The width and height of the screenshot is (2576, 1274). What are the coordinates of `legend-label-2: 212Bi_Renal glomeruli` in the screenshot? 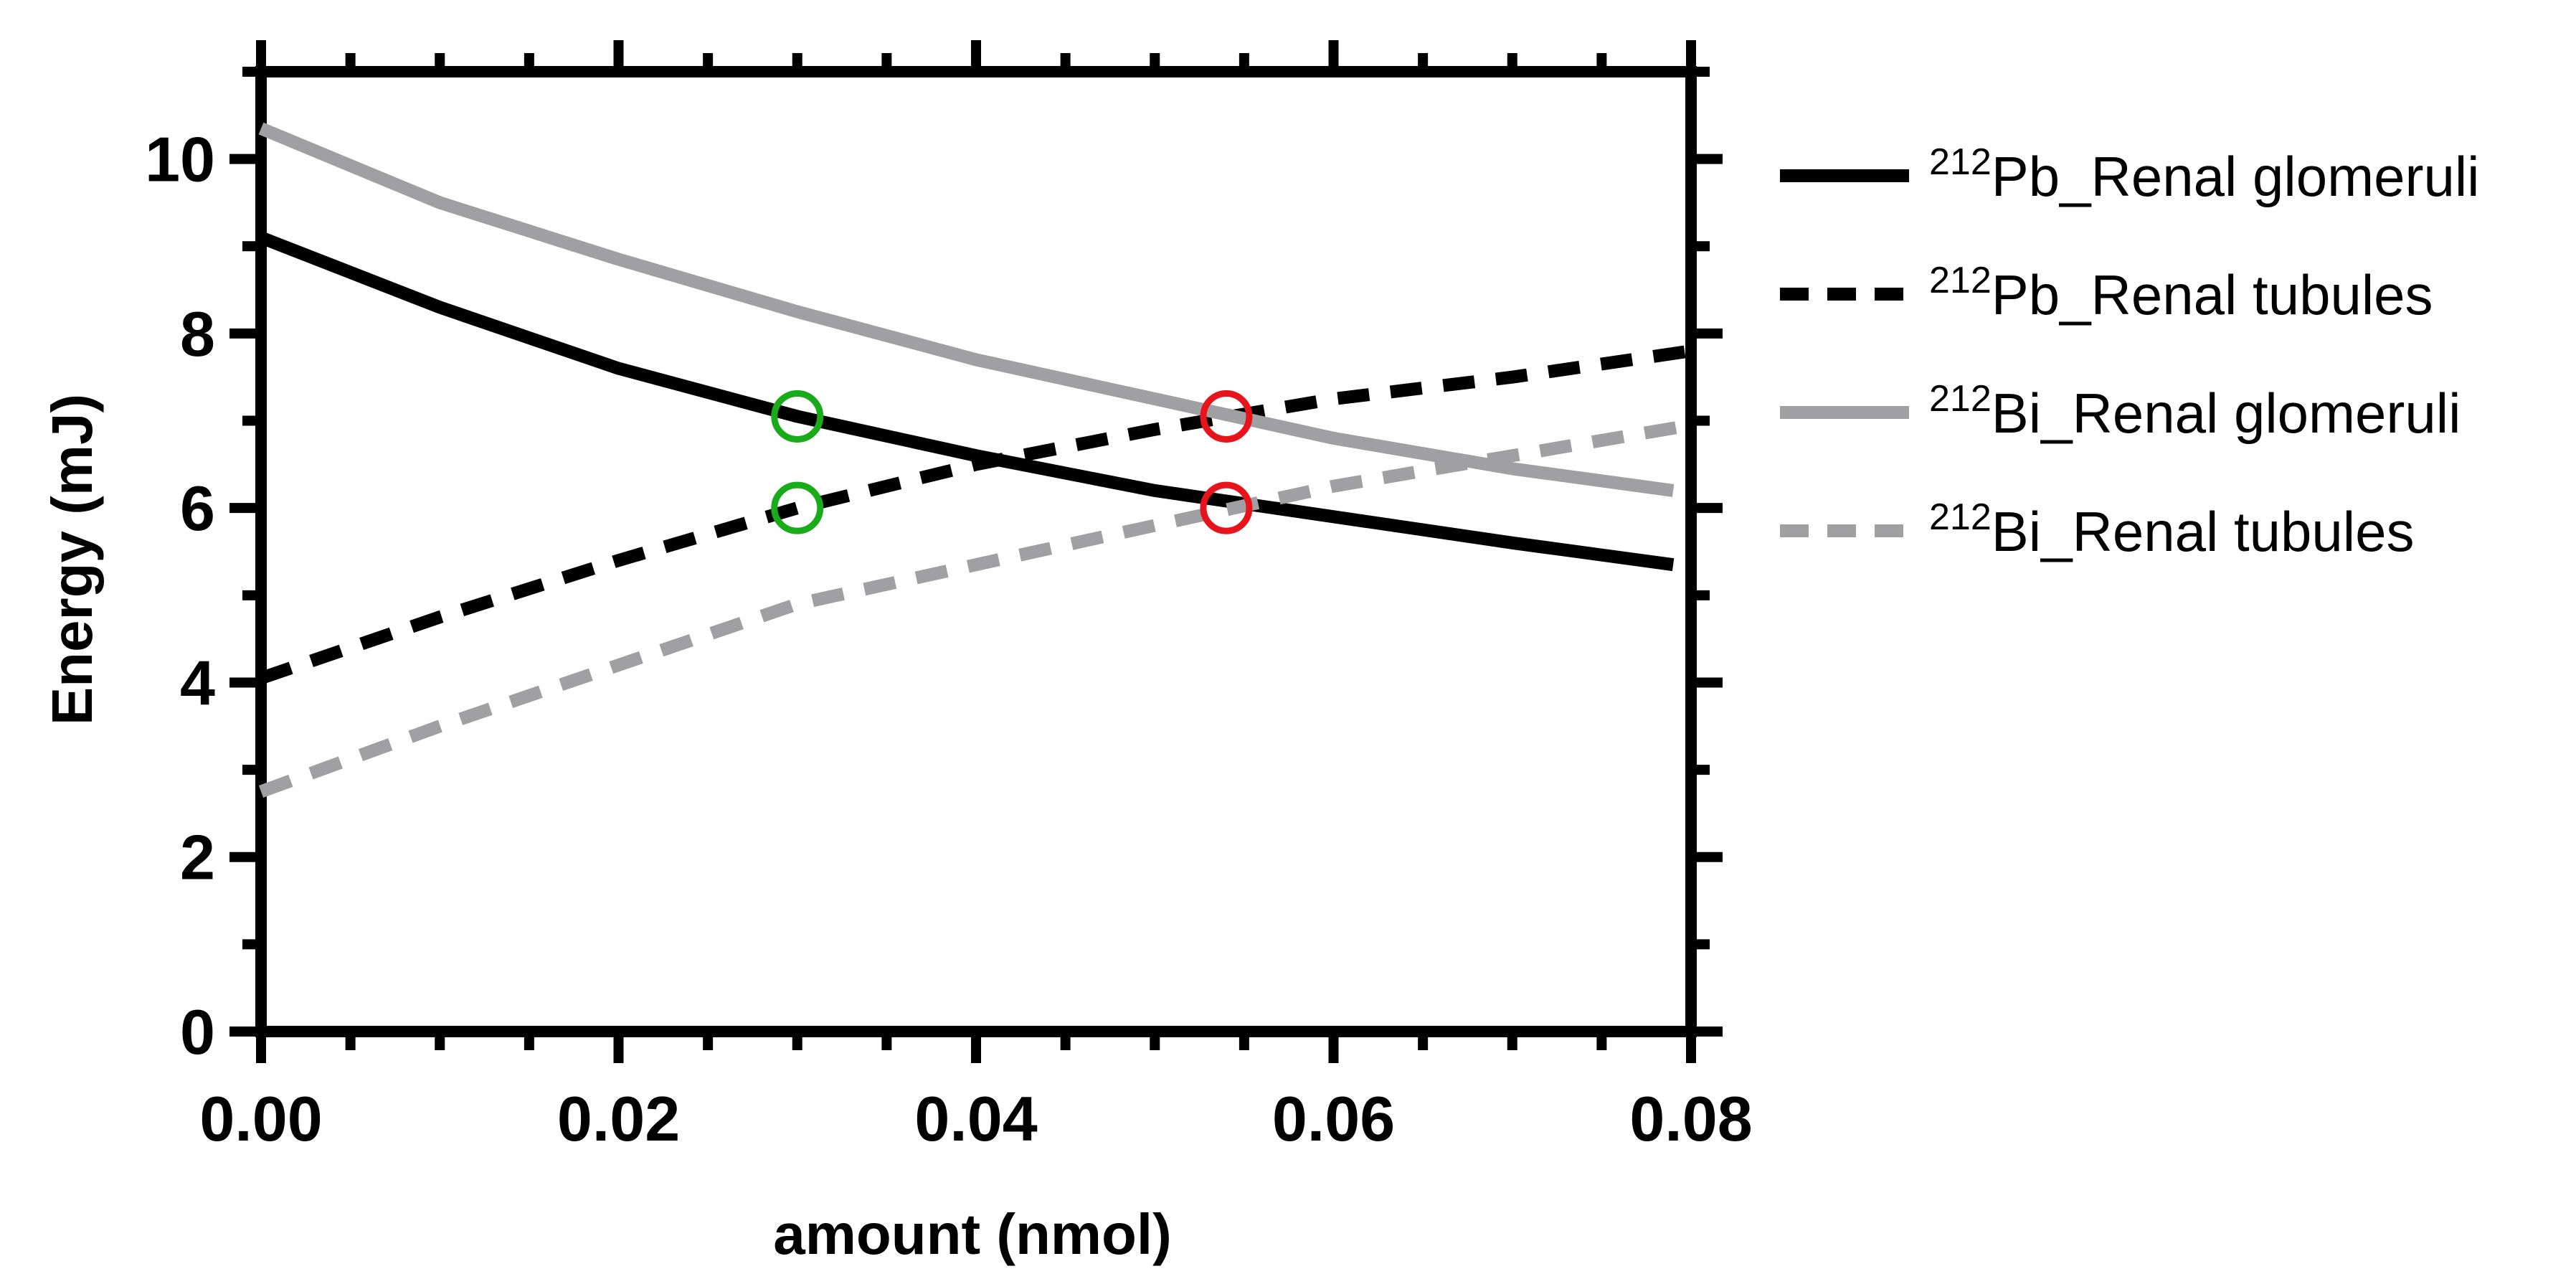 It's located at (2195, 411).